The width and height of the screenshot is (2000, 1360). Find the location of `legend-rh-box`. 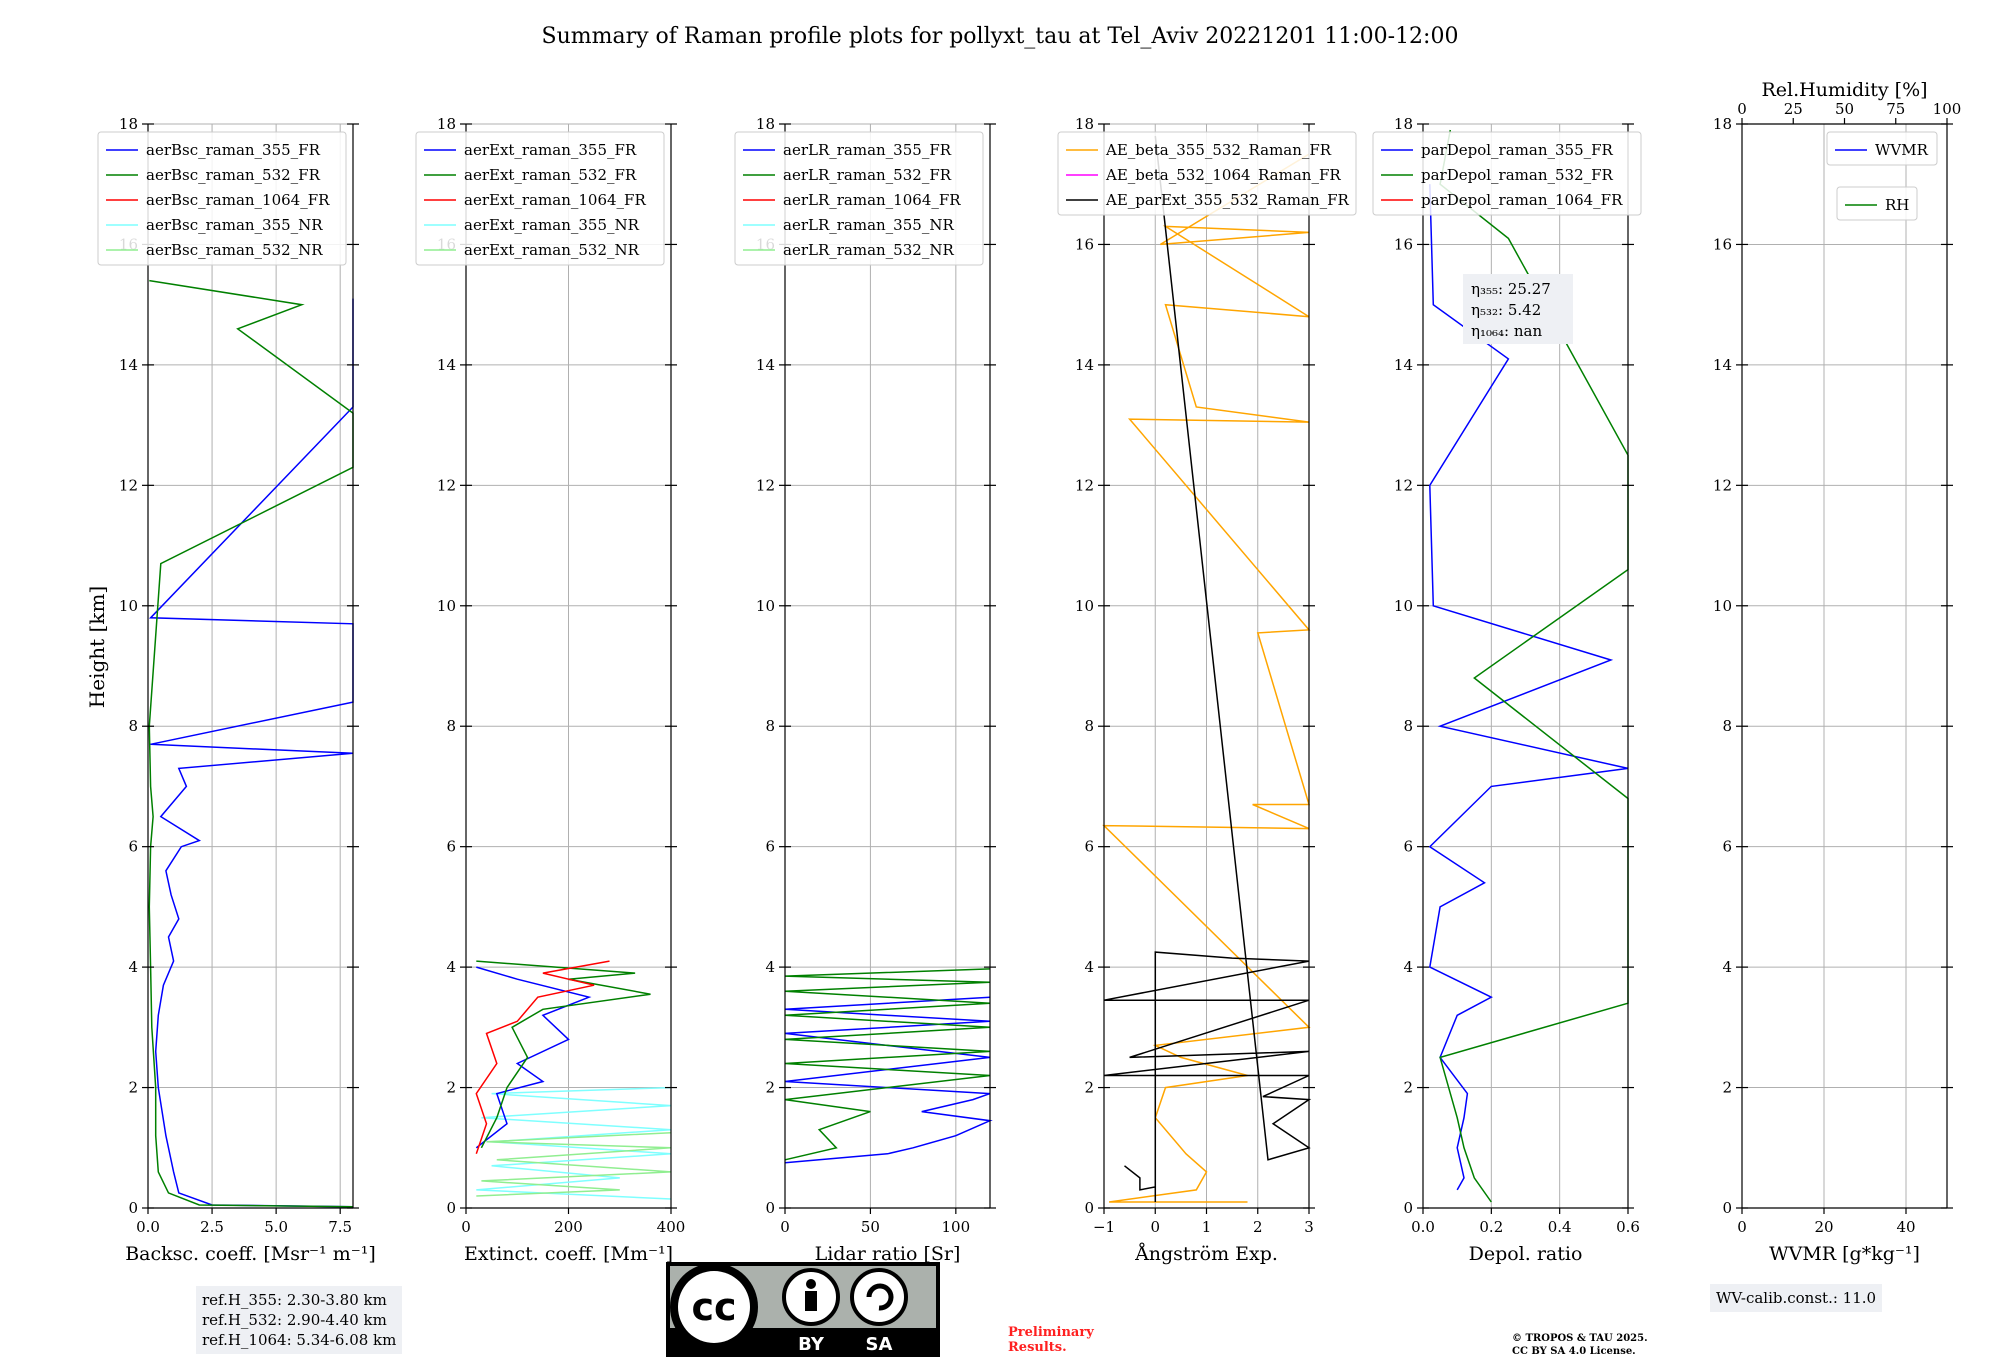

legend-rh-box is located at coordinates (1877, 203).